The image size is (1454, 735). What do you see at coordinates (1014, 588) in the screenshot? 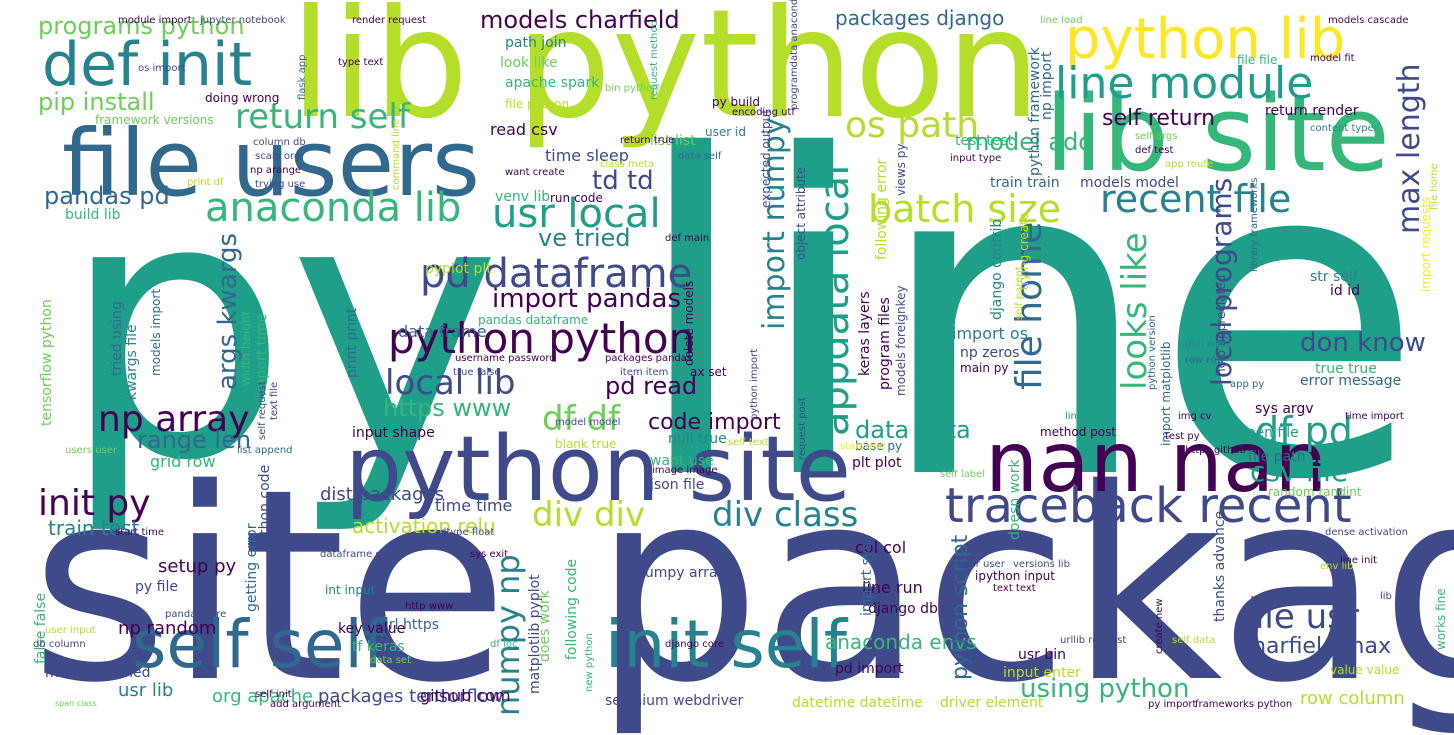
I see `word: text text` at bounding box center [1014, 588].